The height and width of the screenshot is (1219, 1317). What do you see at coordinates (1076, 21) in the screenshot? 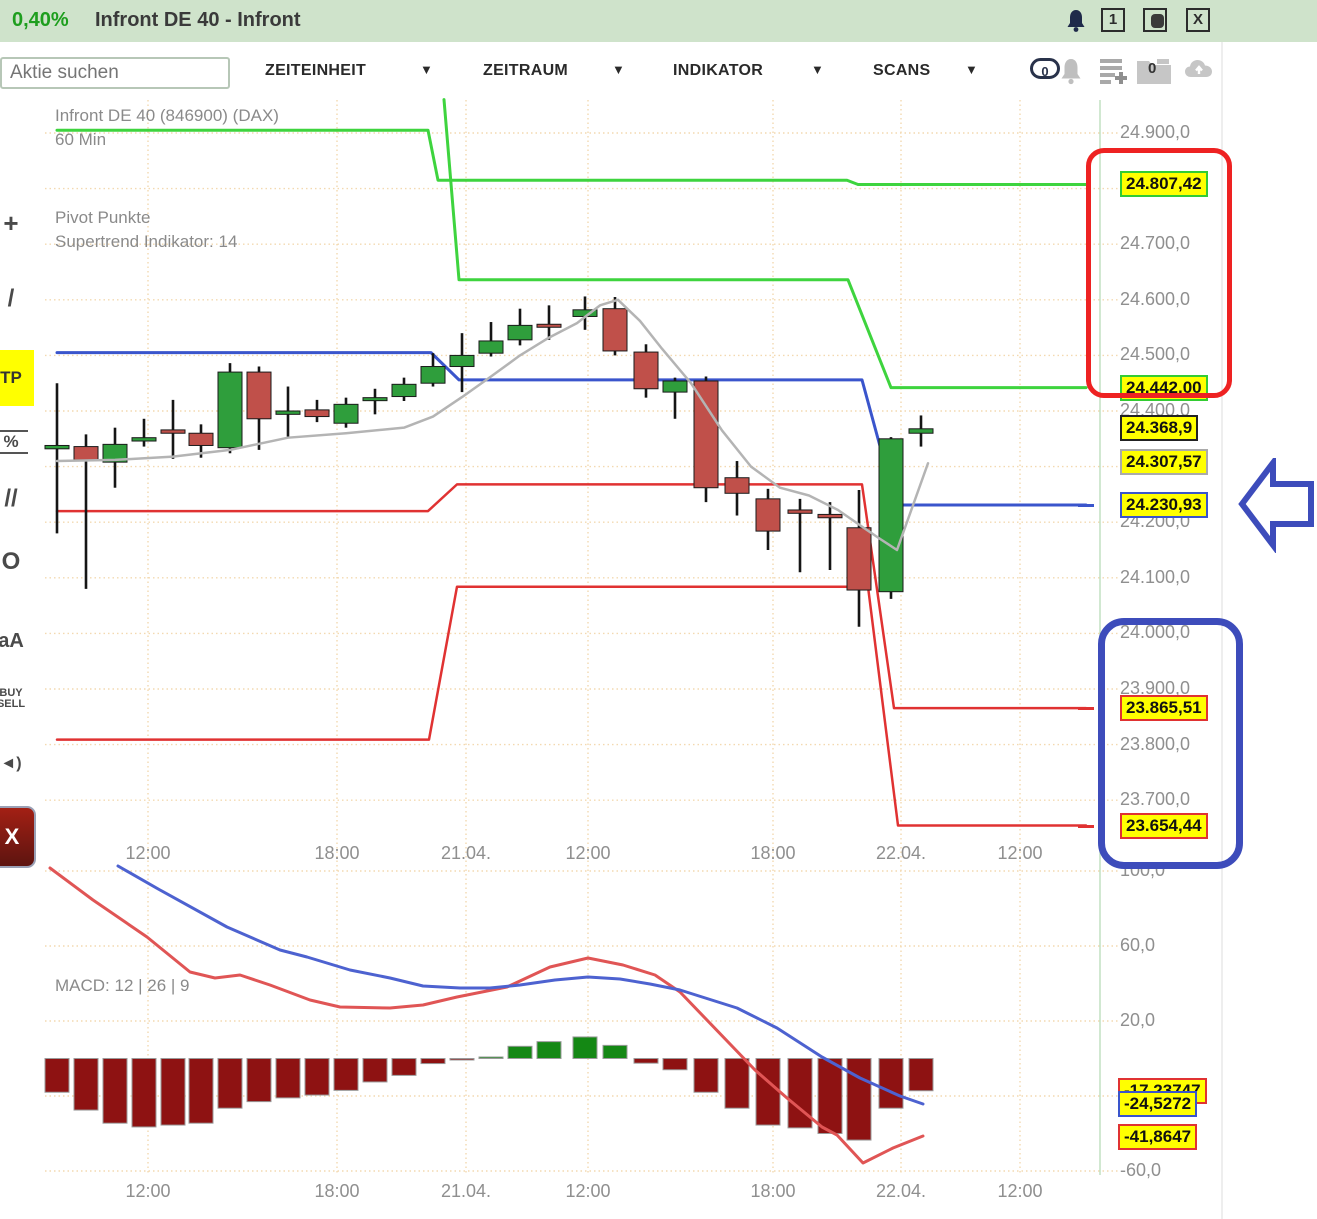
I see `notification-bell-icon` at bounding box center [1076, 21].